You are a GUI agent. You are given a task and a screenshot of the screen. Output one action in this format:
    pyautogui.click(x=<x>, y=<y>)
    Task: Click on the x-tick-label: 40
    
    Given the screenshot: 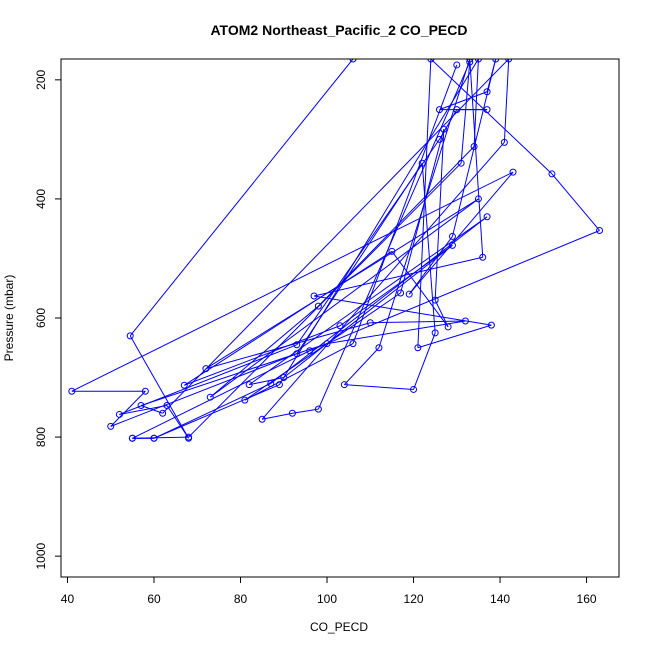 What is the action you would take?
    pyautogui.click(x=68, y=599)
    